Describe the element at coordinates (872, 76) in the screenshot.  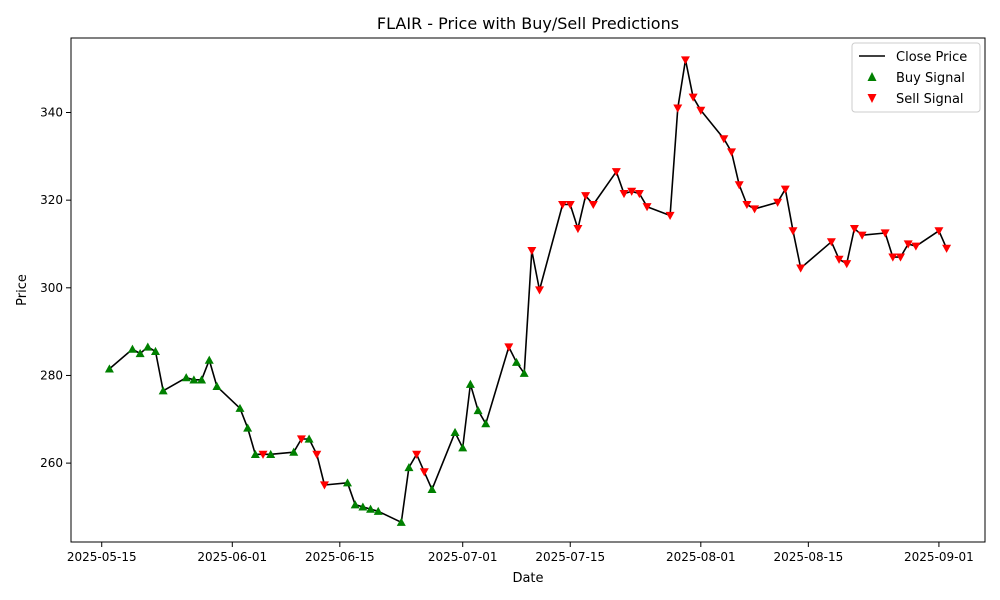
I see `legend-buy-signal-swatch` at that location.